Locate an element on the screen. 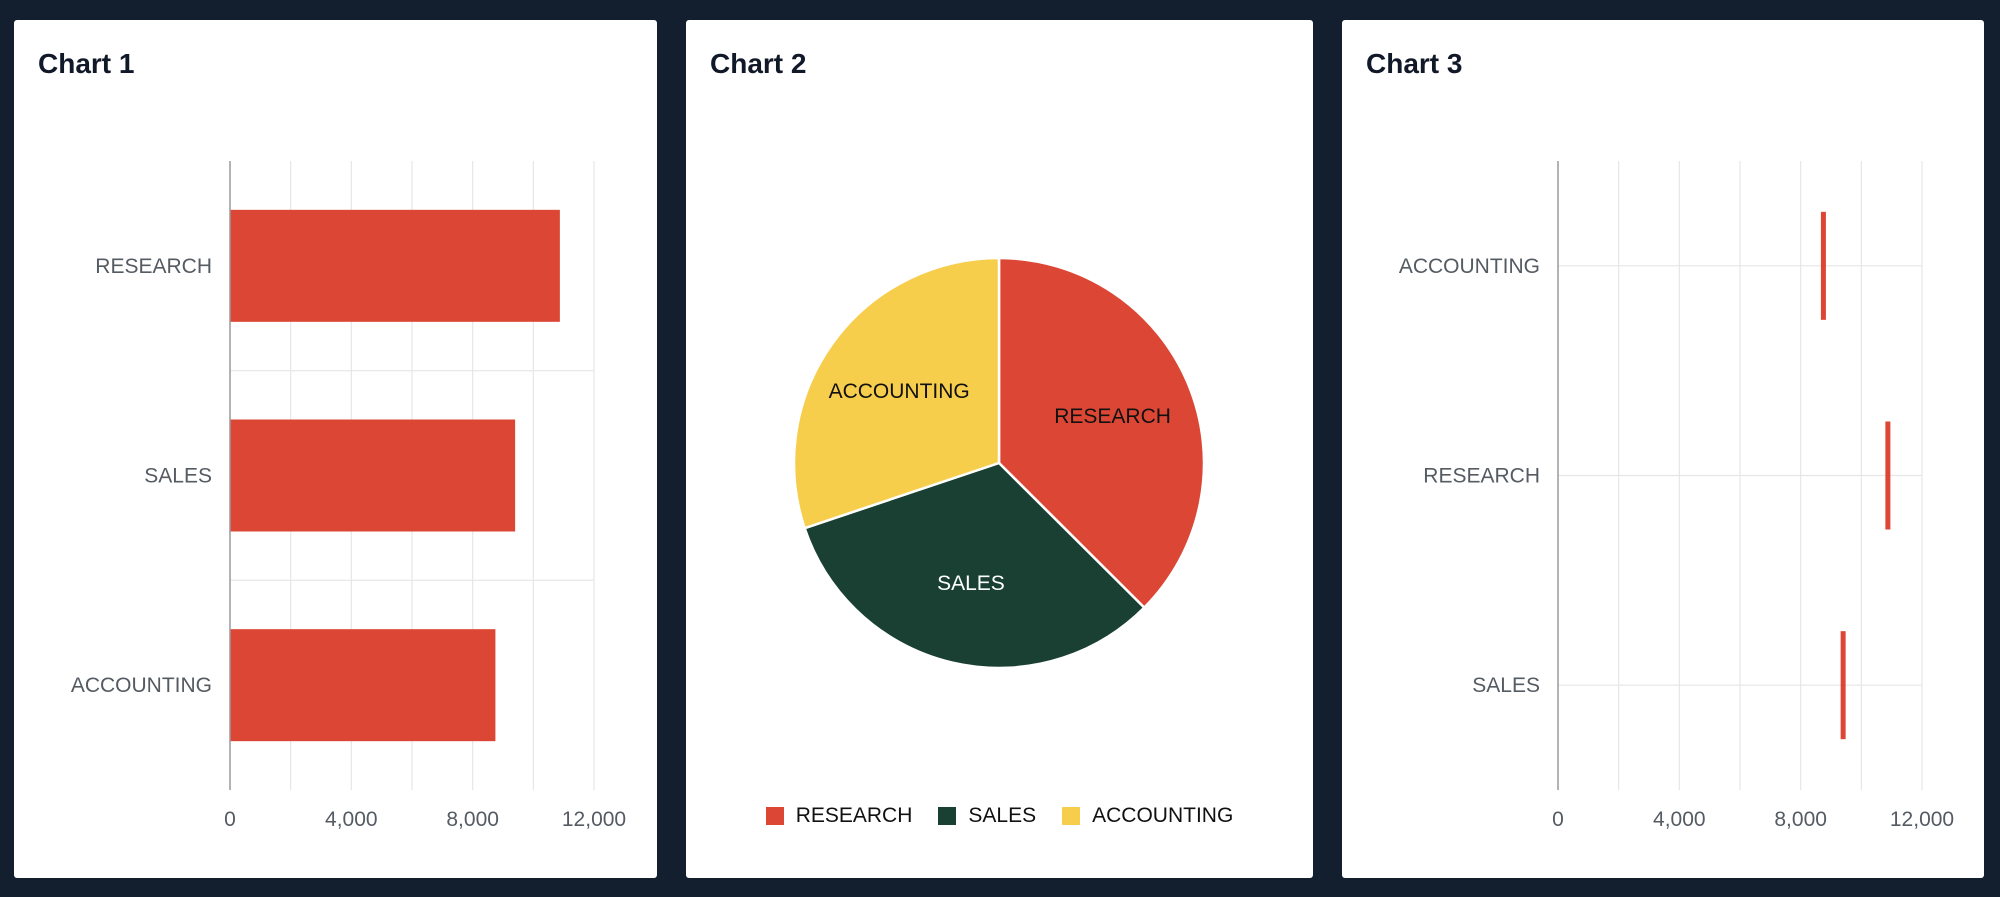 The image size is (2000, 897). legend-label: SALES is located at coordinates (1002, 815).